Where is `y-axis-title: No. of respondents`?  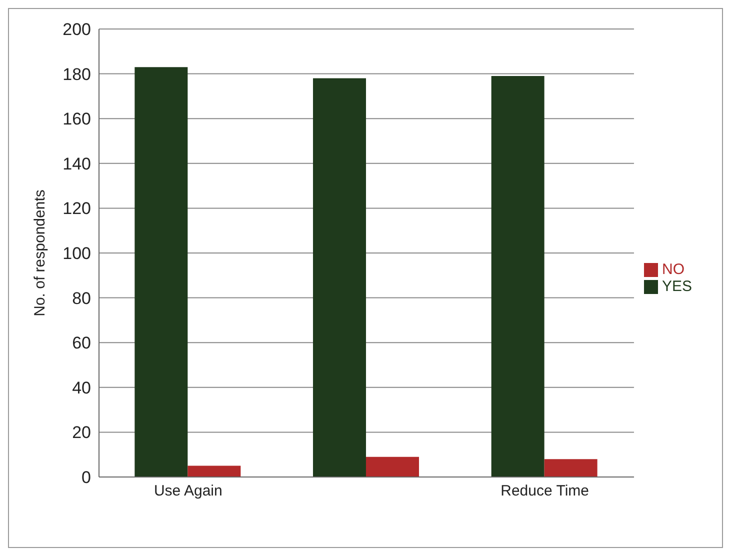
y-axis-title: No. of respondents is located at coordinates (39, 253).